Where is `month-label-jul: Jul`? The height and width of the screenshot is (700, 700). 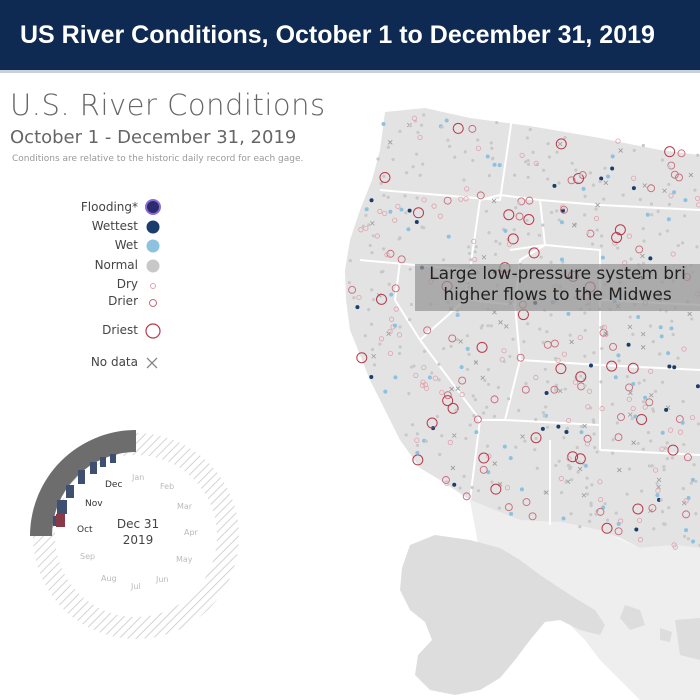 month-label-jul: Jul is located at coordinates (136, 586).